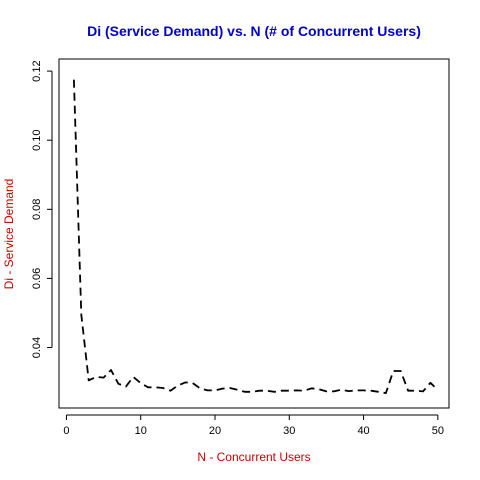  What do you see at coordinates (9, 234) in the screenshot?
I see `y-axis-label: Di - Service Demand` at bounding box center [9, 234].